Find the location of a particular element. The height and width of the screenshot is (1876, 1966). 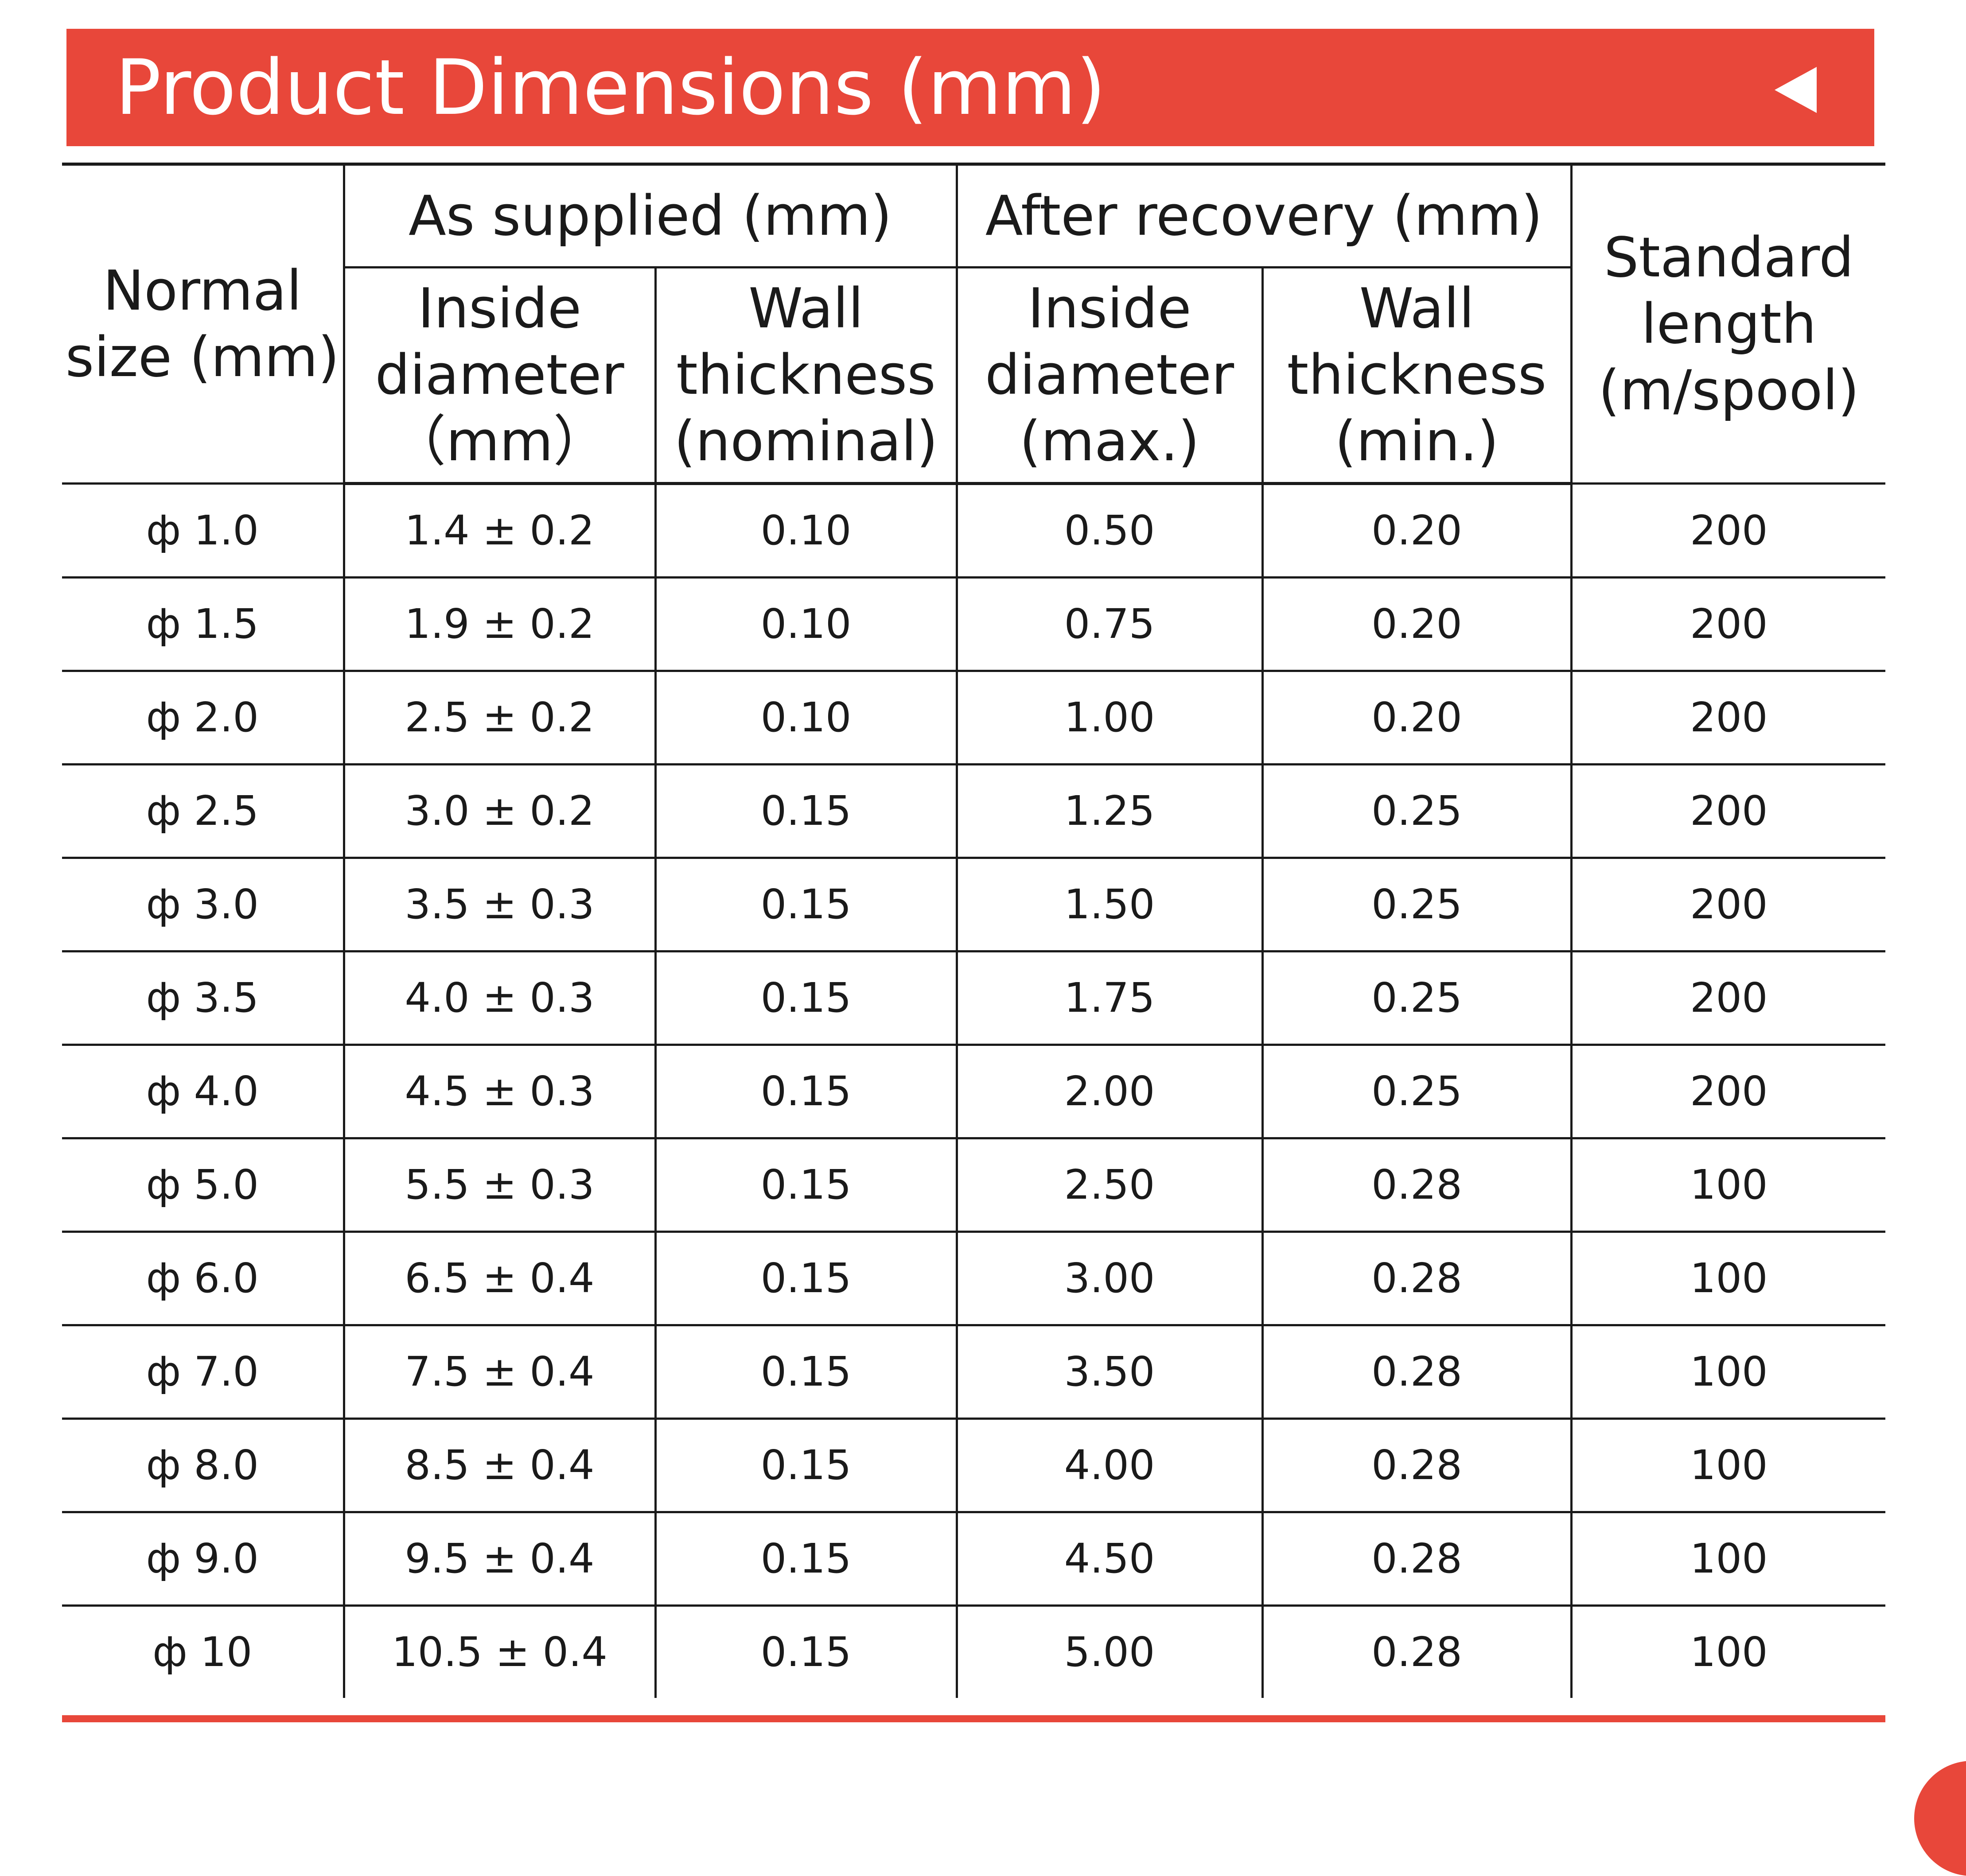

header-as-supplied: As supplied (mm) is located at coordinates (650, 216).